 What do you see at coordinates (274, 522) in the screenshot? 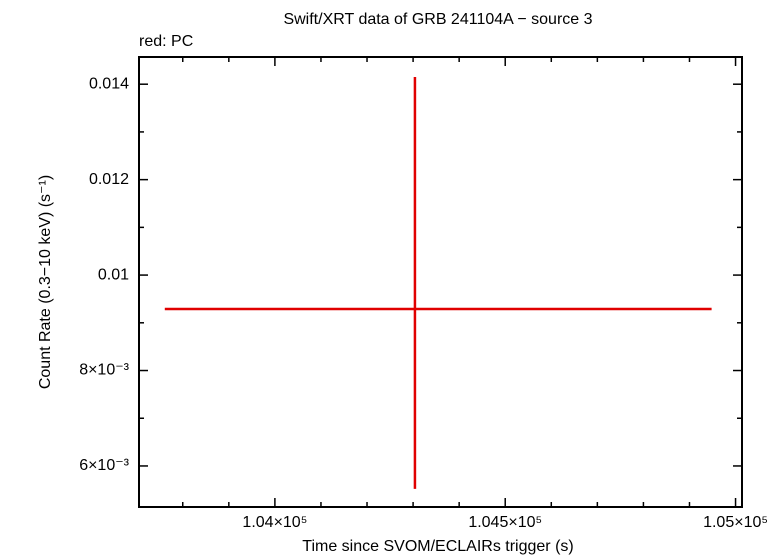
I see `x-tick-label: 1.04×10⁵` at bounding box center [274, 522].